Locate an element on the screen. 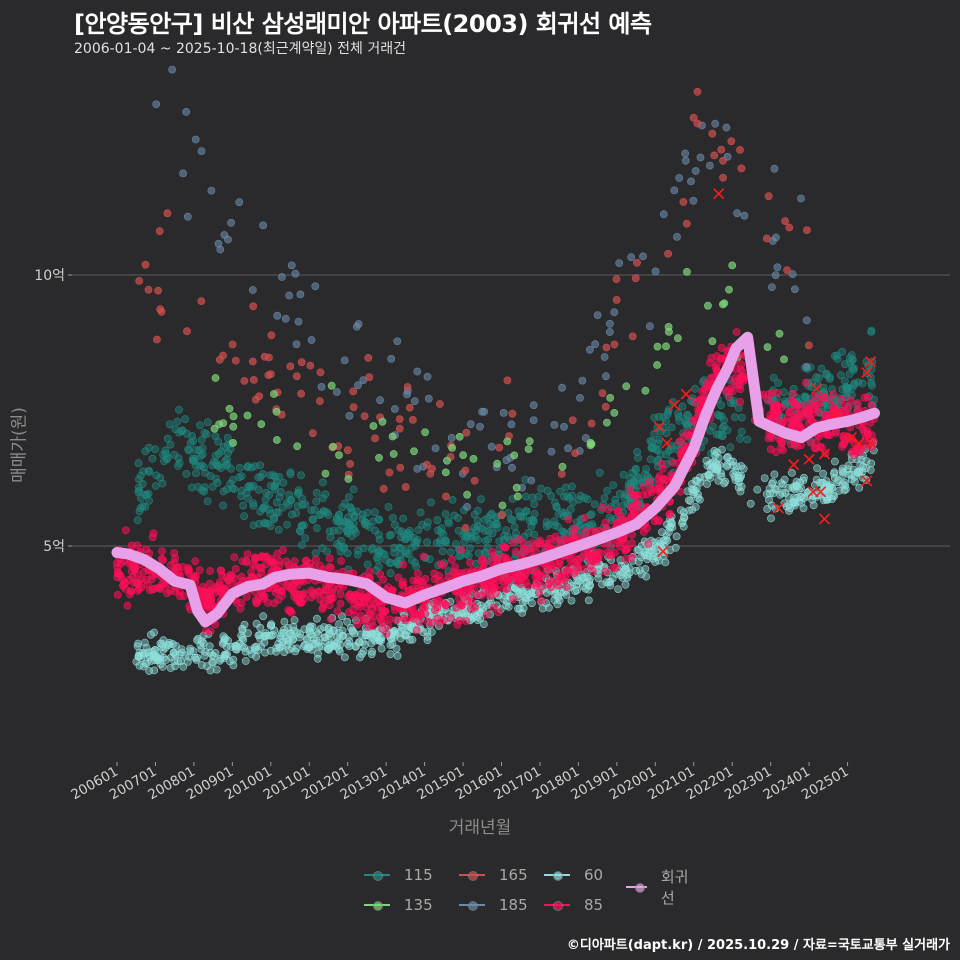 This screenshot has width=960, height=960. cross-markers is located at coordinates (765, 372).